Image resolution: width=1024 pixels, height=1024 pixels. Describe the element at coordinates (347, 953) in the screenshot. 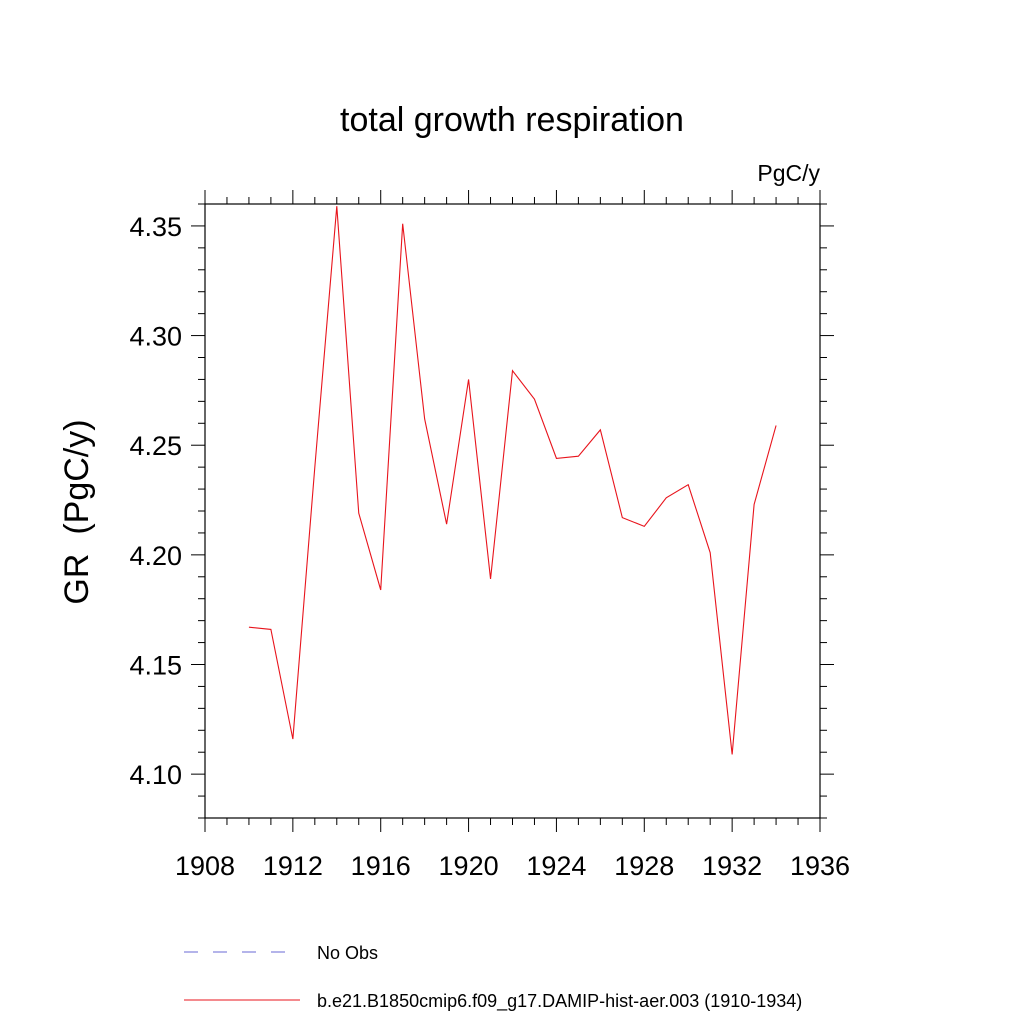

I see `legend-label-no-obs: No Obs` at that location.